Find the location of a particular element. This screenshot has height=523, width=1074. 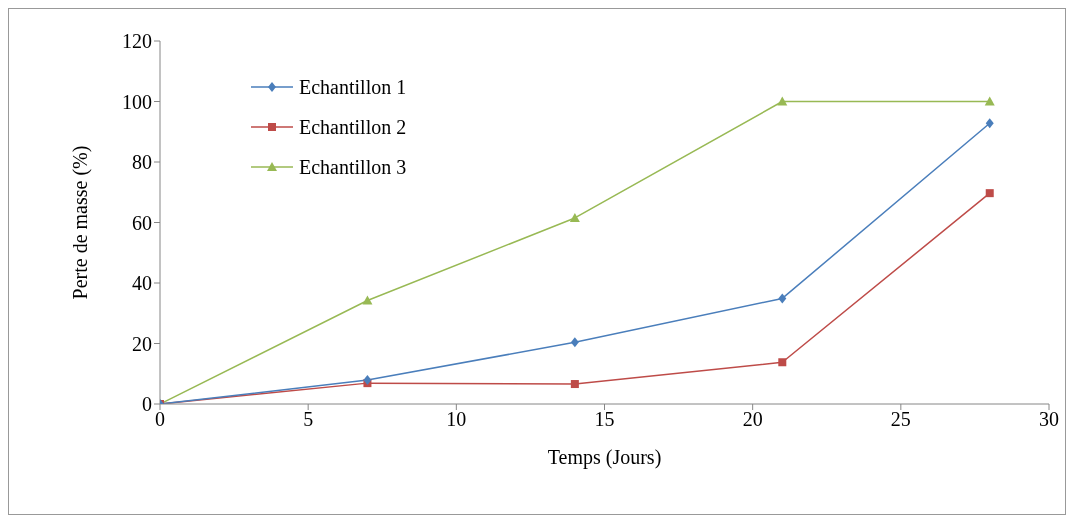

y-tick-label: 100 is located at coordinates (137, 101).